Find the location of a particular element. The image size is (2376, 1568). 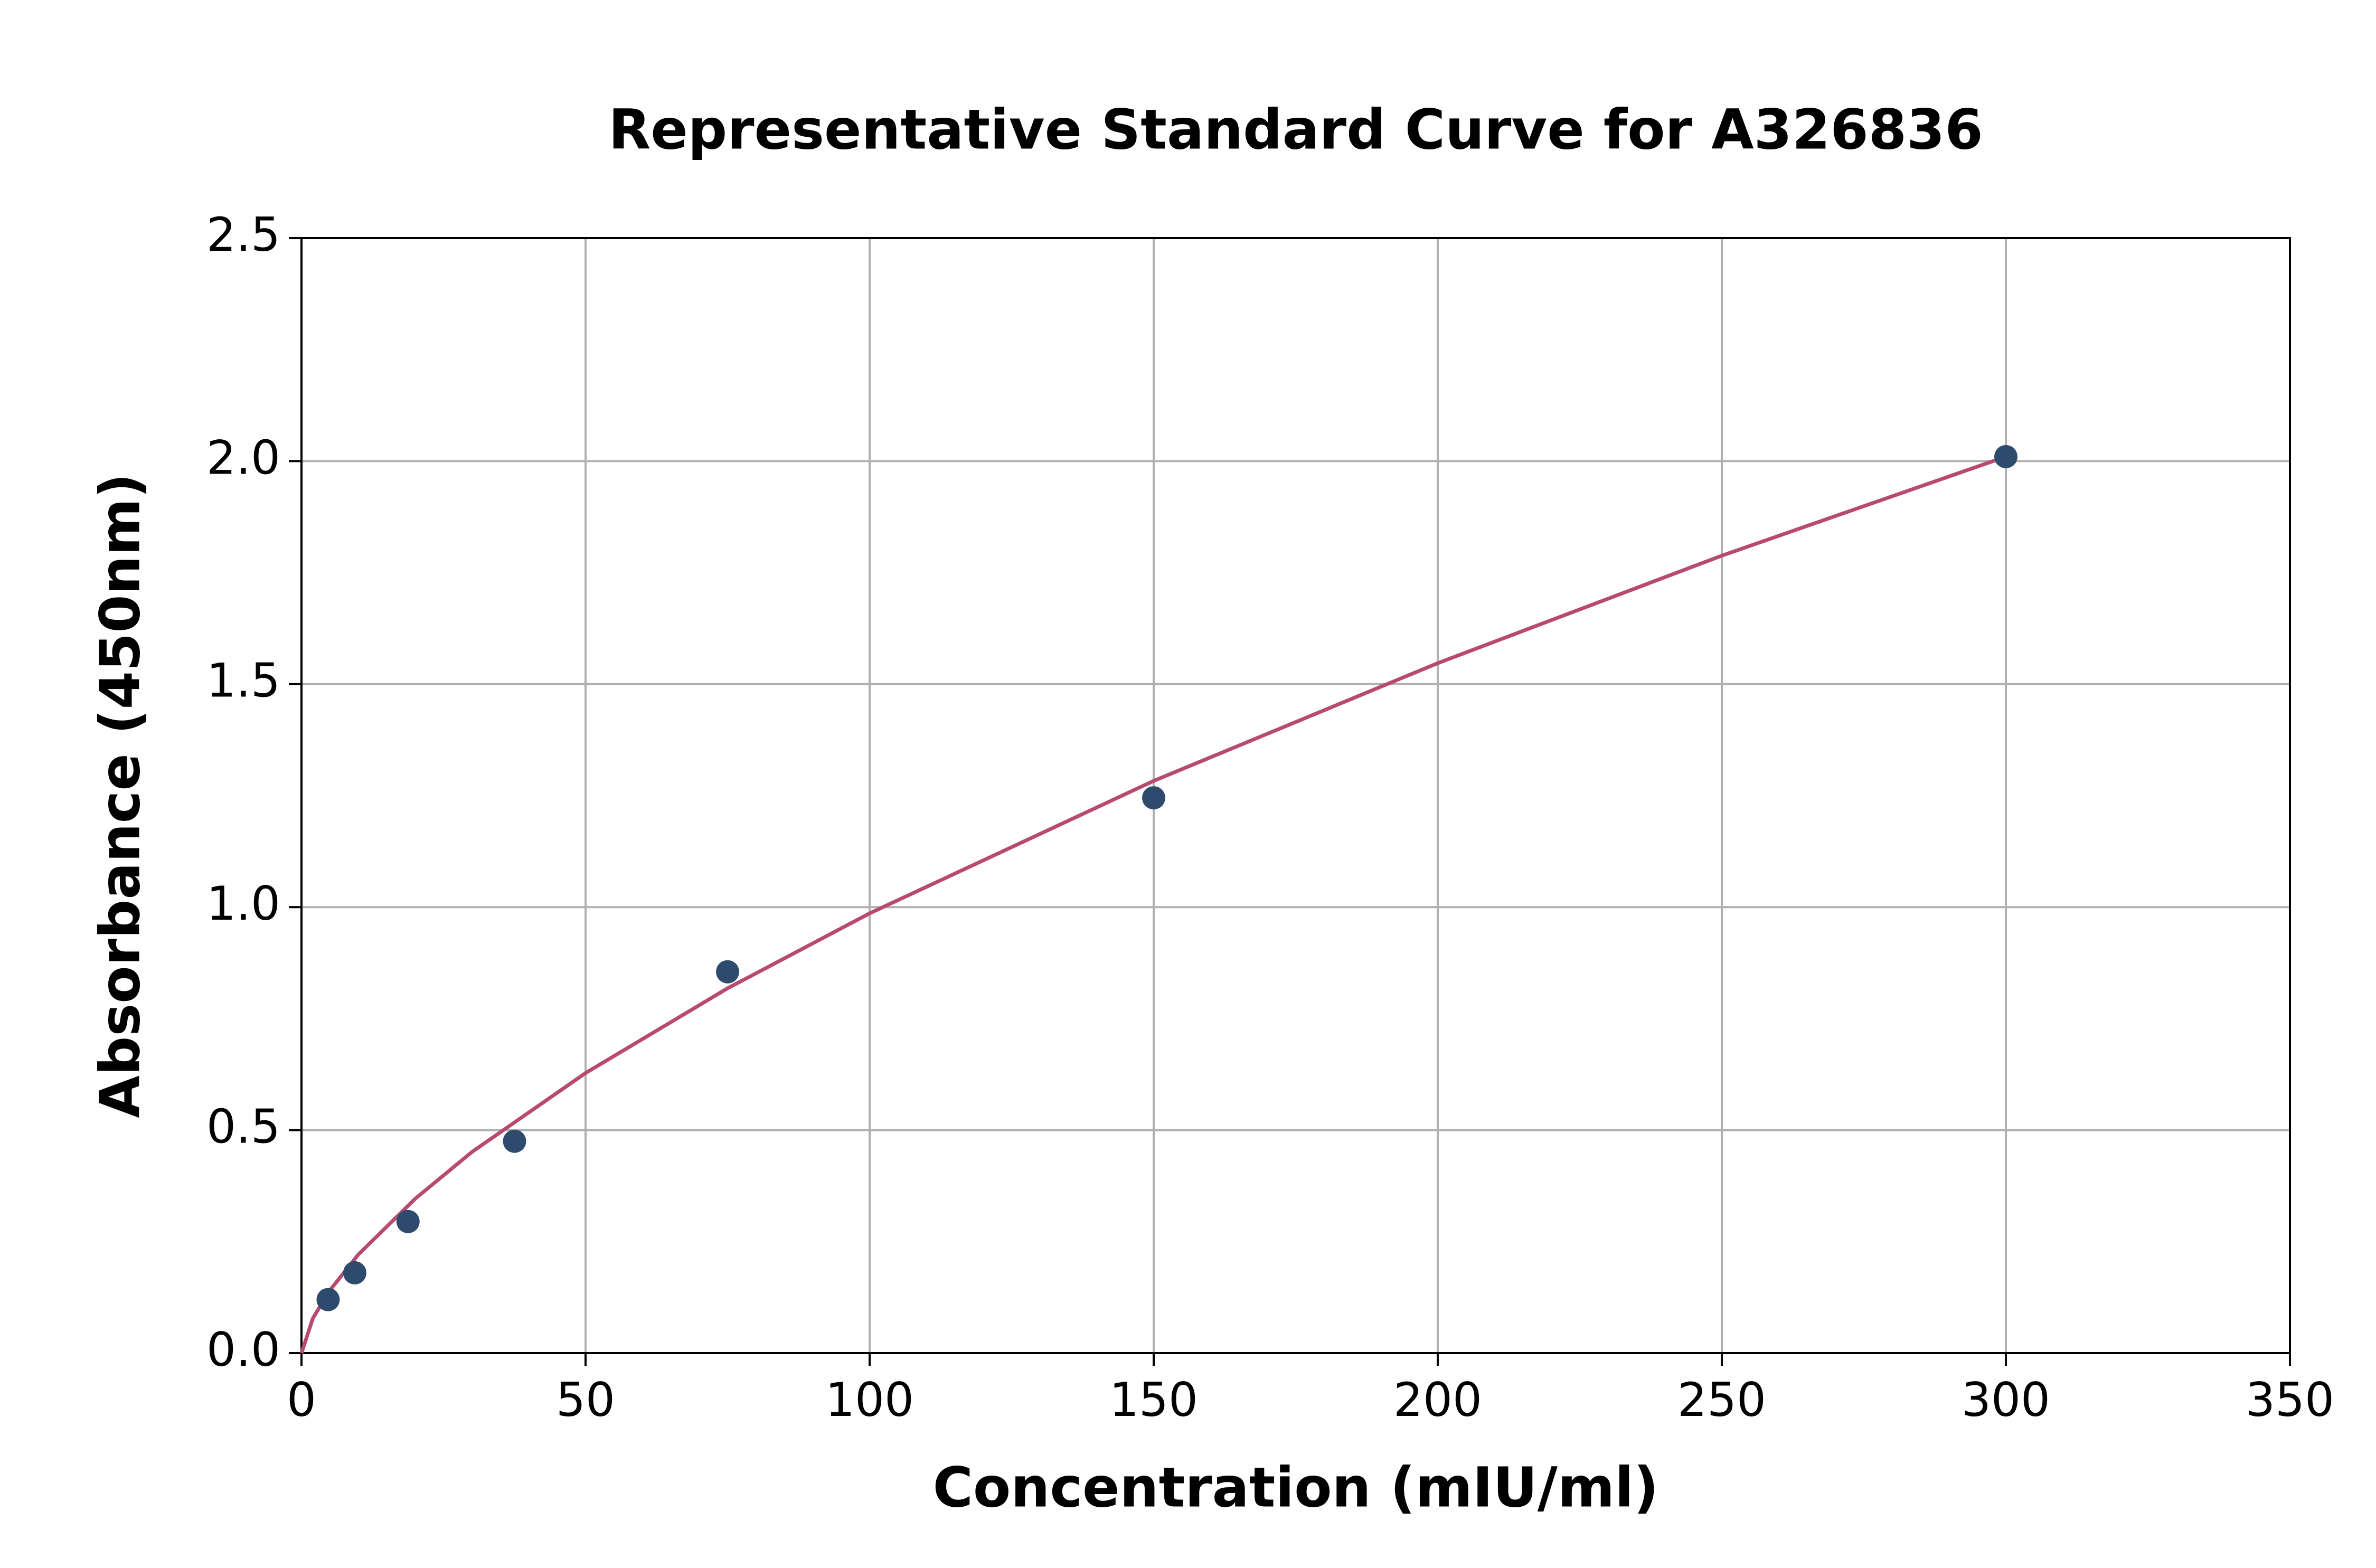

y-tick-label: 2.0 is located at coordinates (243, 457).